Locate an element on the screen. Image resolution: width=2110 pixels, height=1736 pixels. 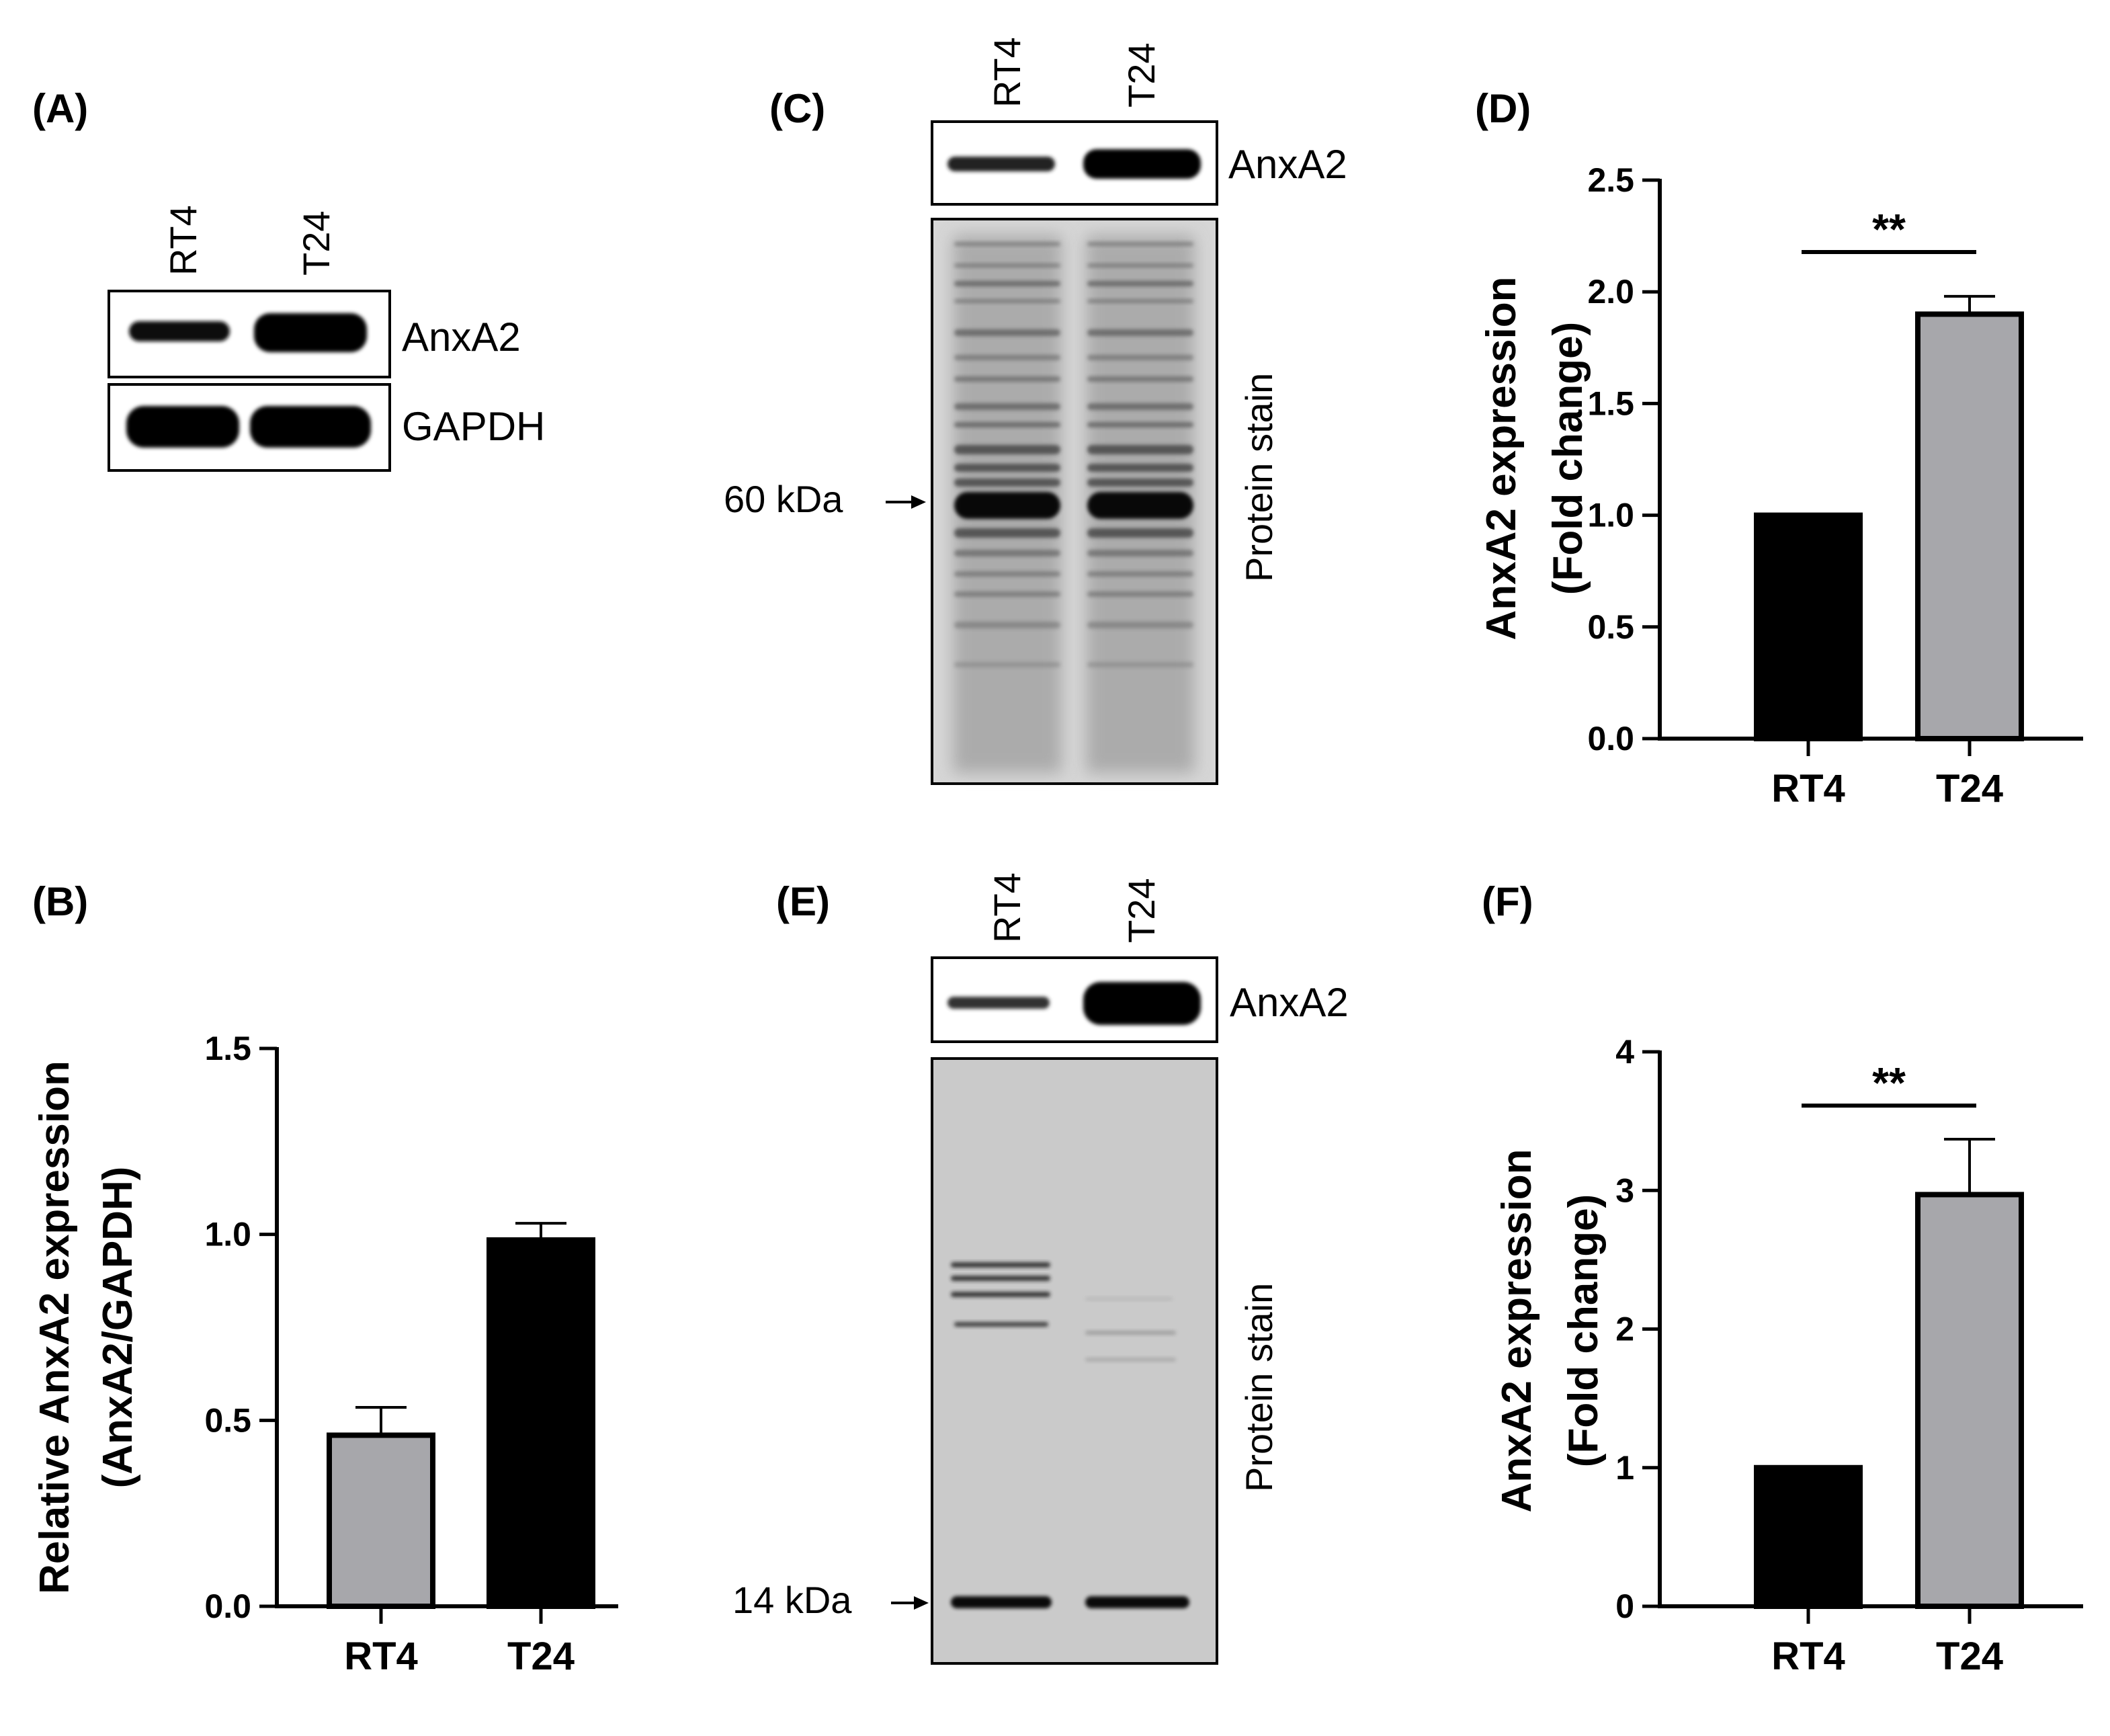
panel-letter-e: (E) is located at coordinates (803, 901).